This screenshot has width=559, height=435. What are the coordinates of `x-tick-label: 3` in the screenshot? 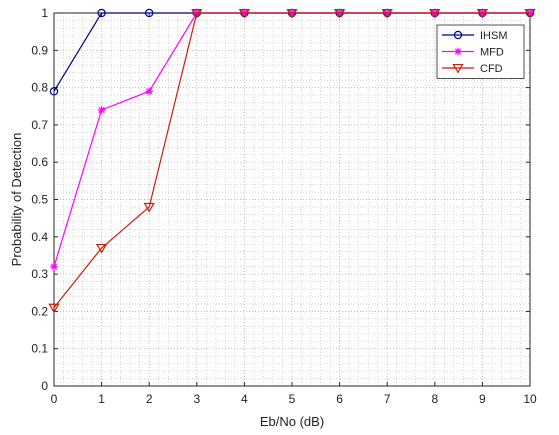 It's located at (196, 399).